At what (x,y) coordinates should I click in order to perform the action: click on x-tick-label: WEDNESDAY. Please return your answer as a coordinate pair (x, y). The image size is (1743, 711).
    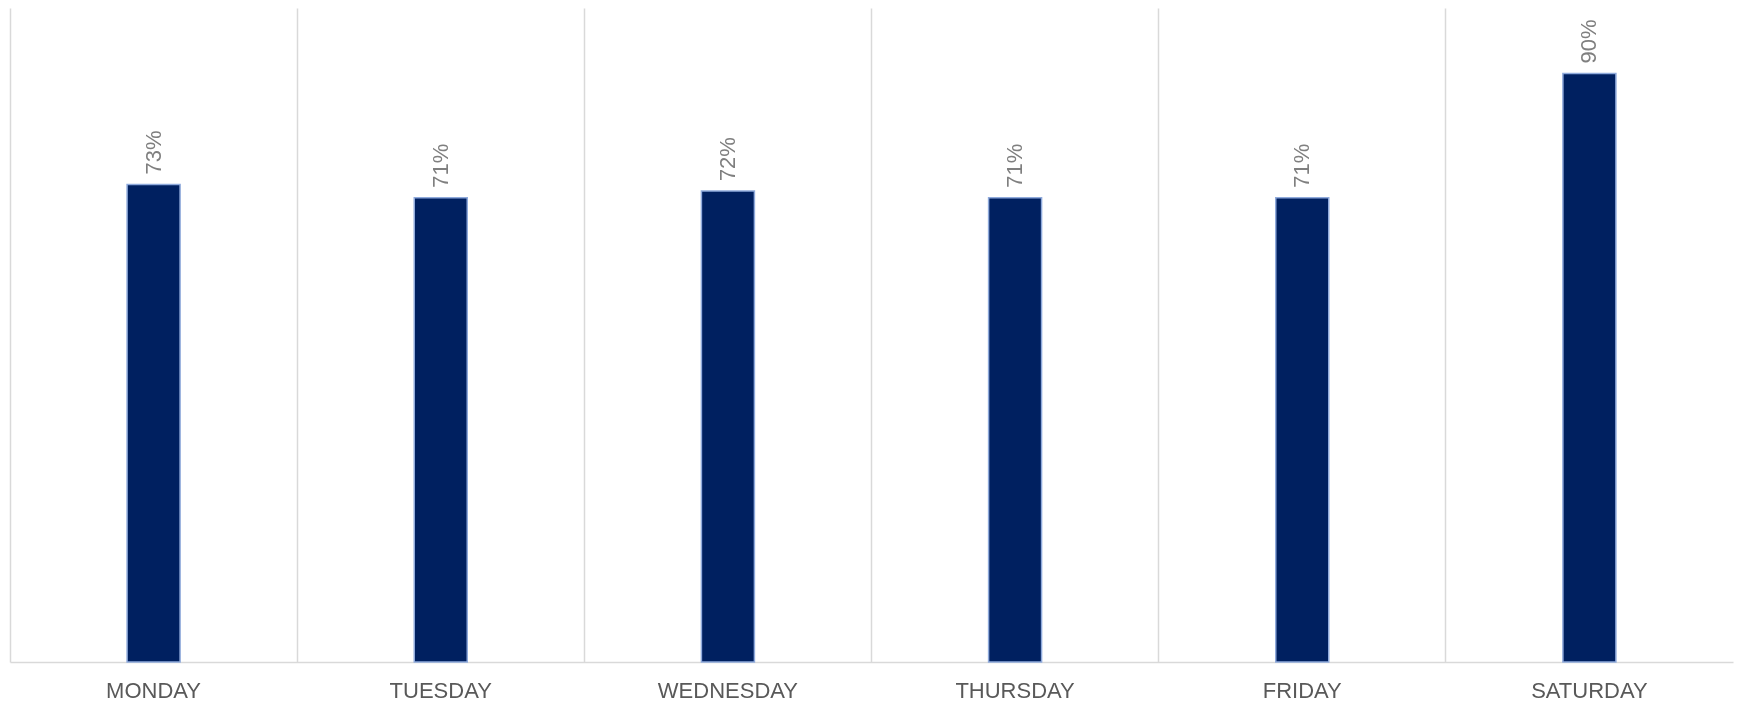
    Looking at the image, I should click on (728, 690).